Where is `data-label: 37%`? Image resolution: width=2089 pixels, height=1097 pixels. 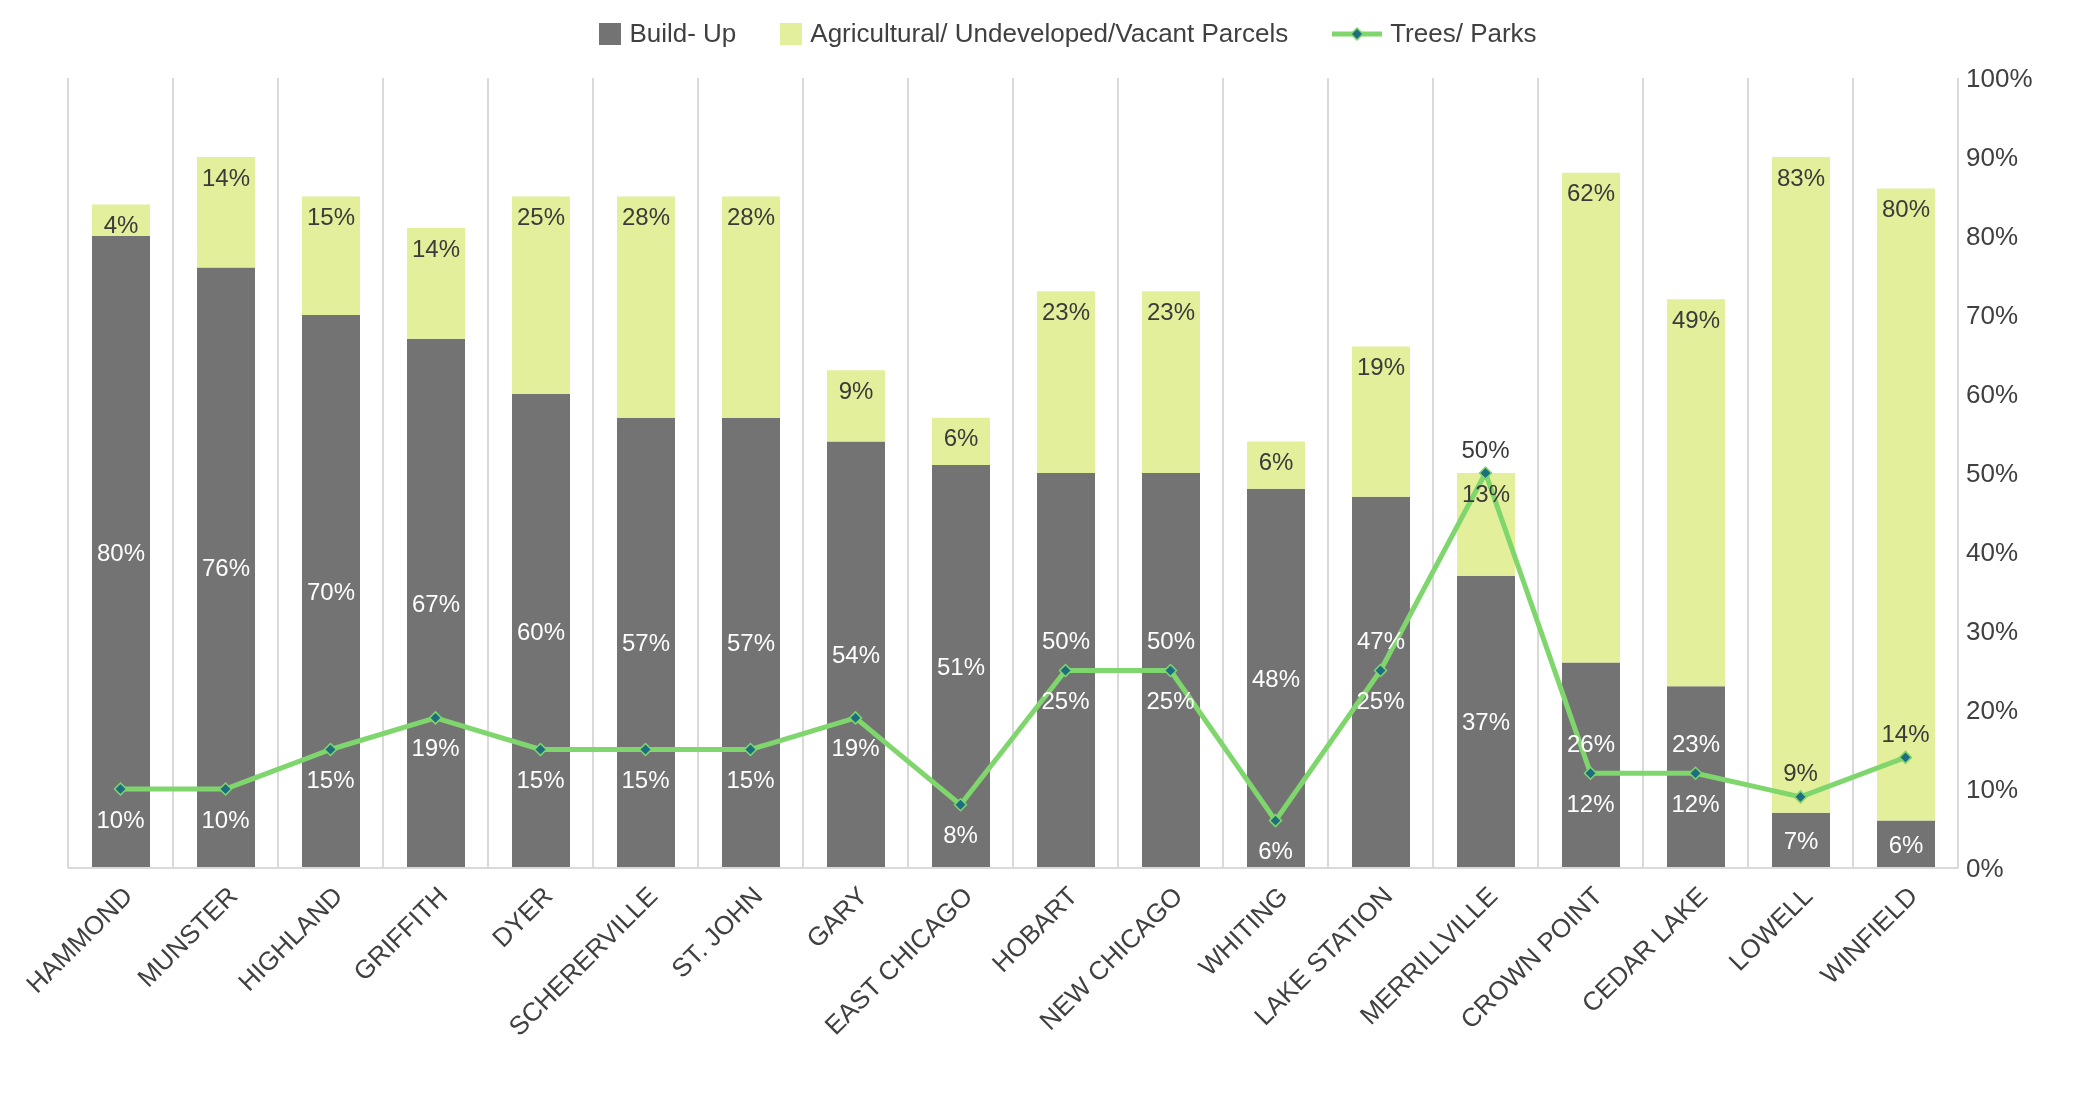 data-label: 37% is located at coordinates (1486, 722).